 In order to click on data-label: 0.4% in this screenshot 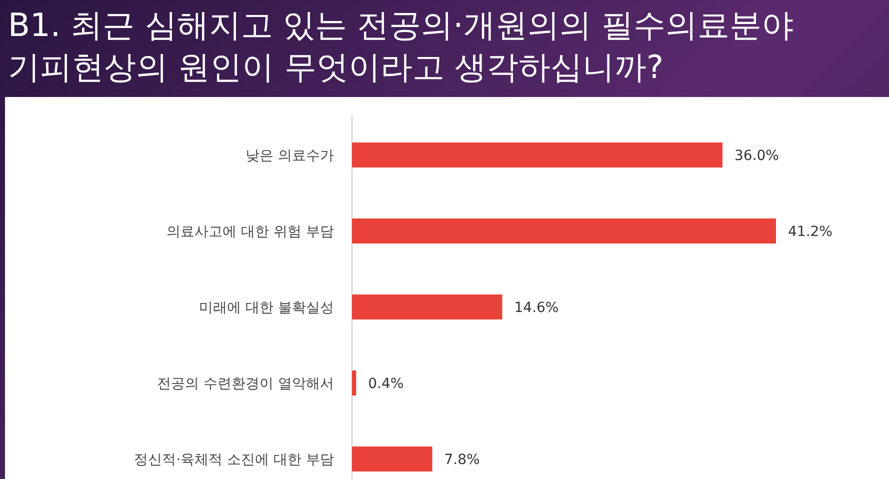, I will do `click(386, 384)`.